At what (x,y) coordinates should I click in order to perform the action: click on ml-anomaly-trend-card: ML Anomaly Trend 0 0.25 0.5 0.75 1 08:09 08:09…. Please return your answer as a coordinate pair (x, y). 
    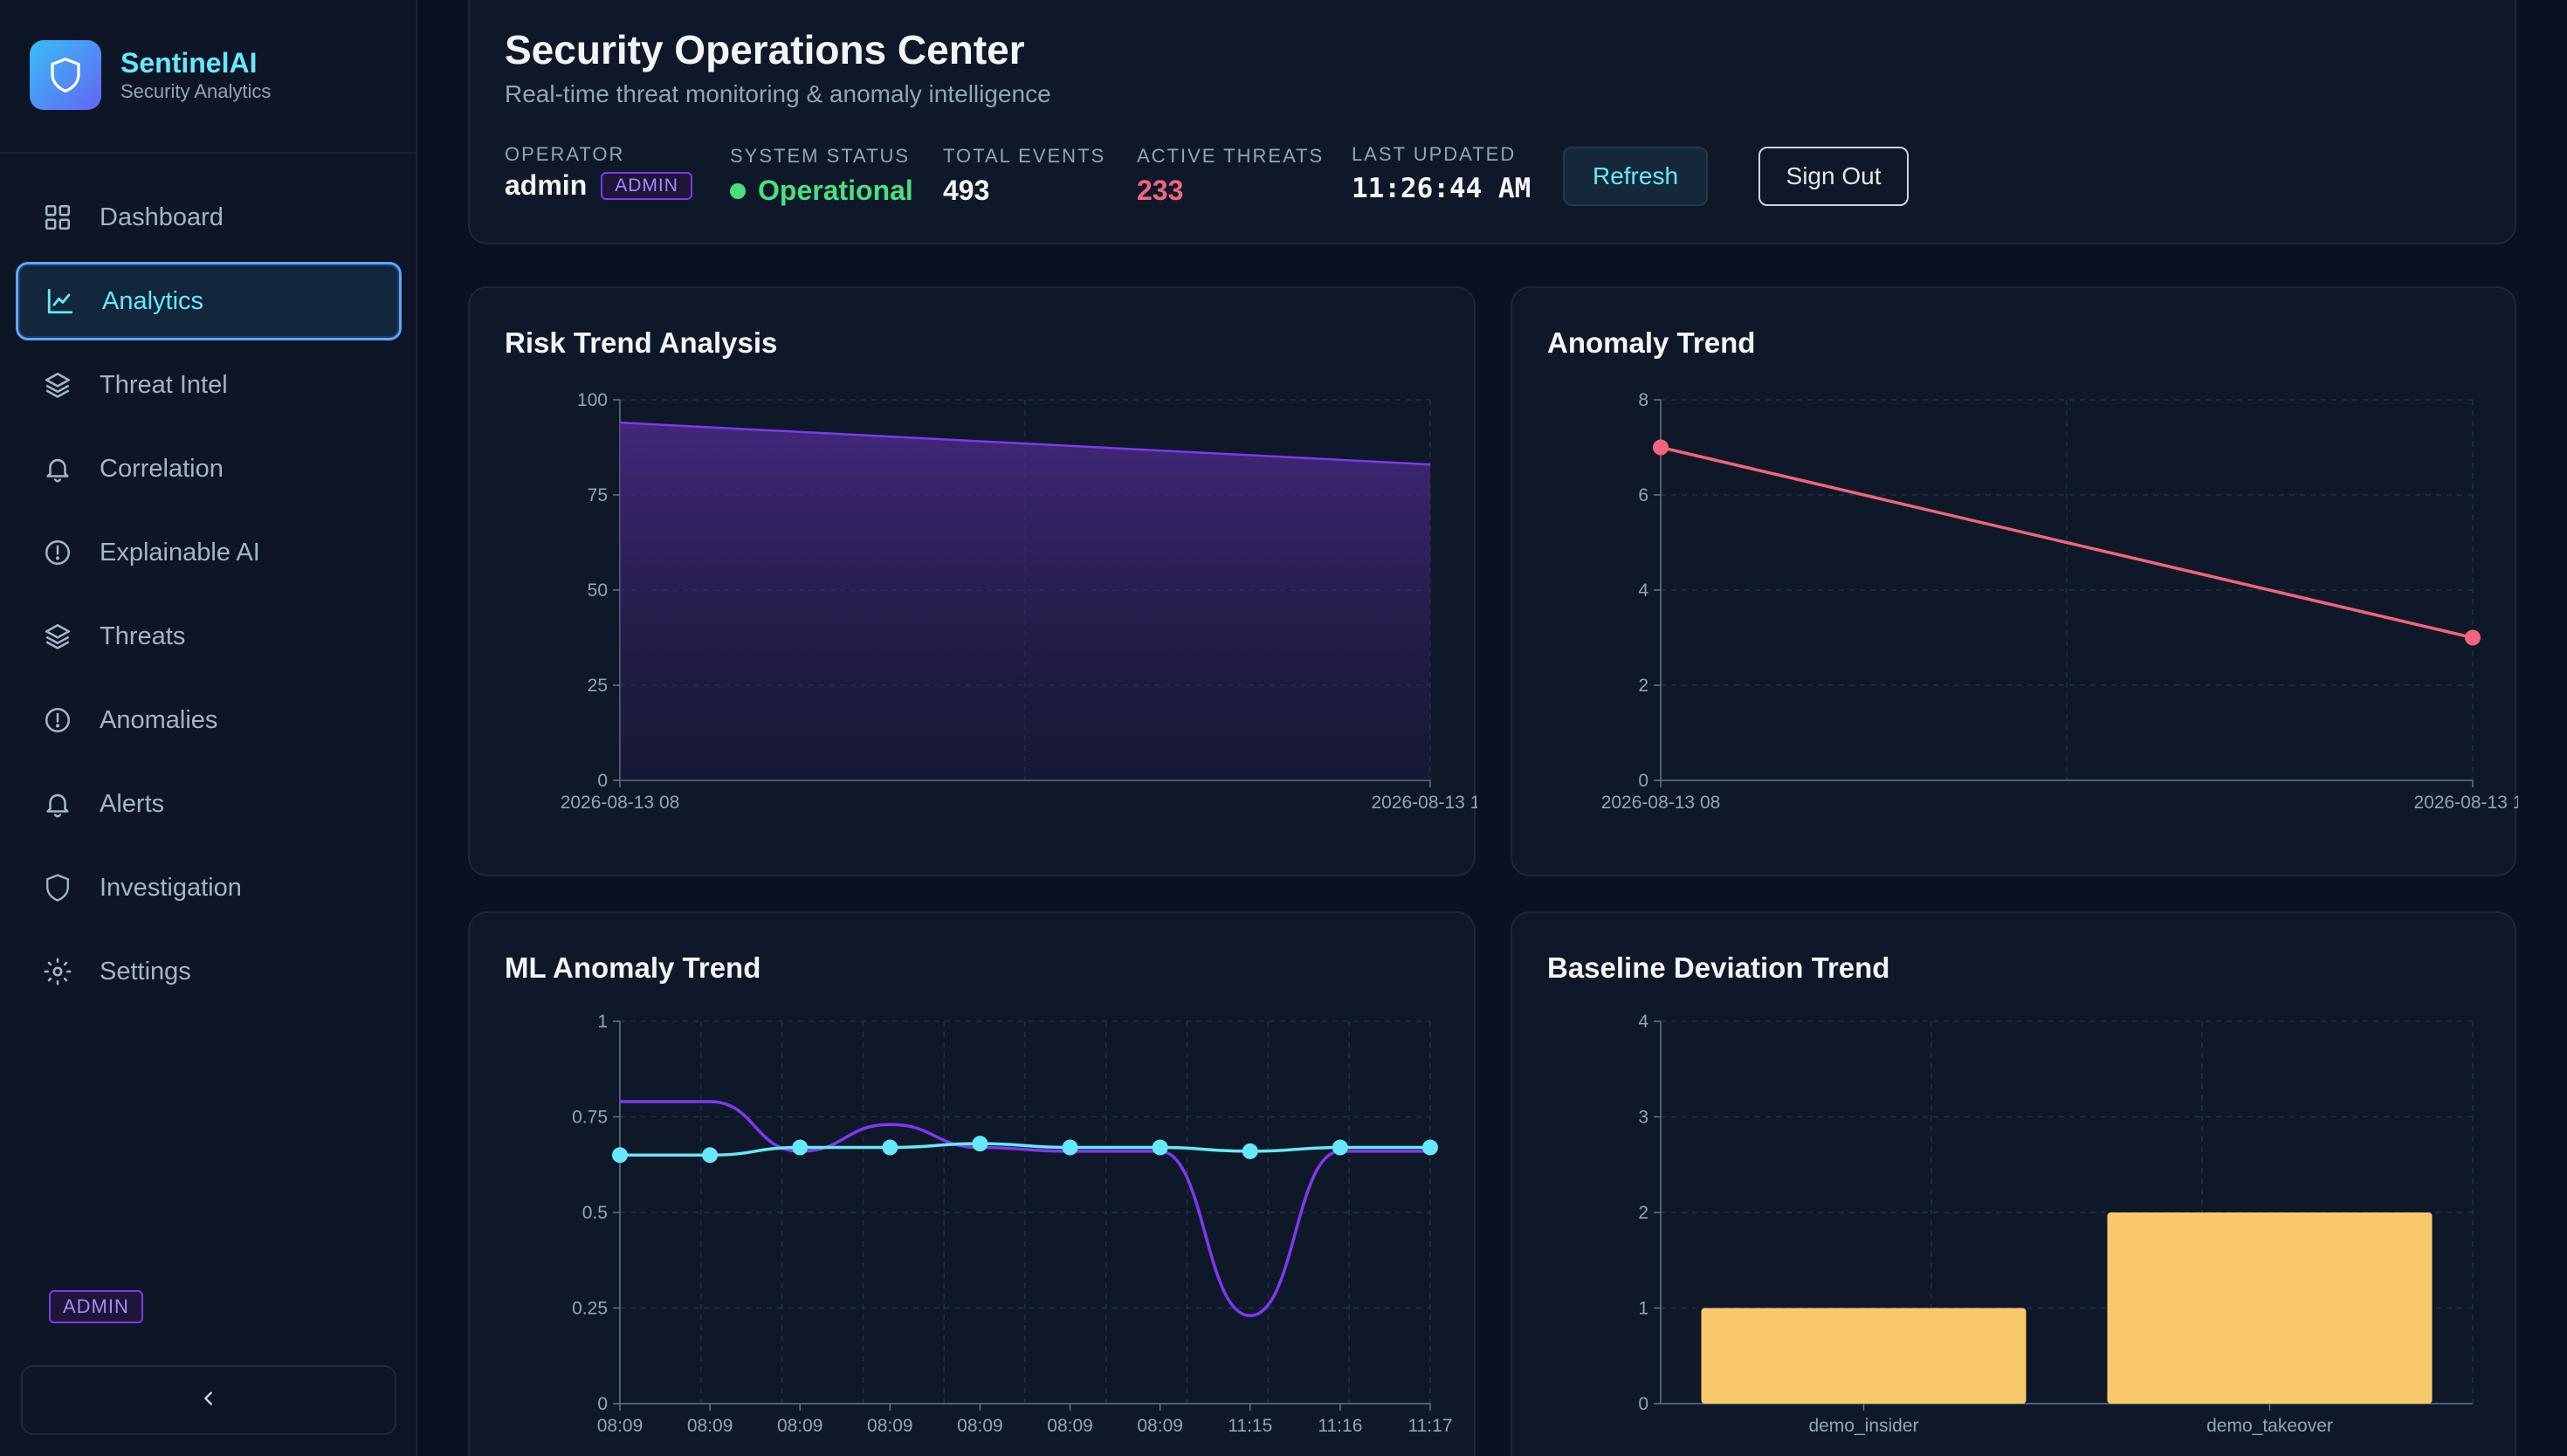
    Looking at the image, I should click on (972, 1183).